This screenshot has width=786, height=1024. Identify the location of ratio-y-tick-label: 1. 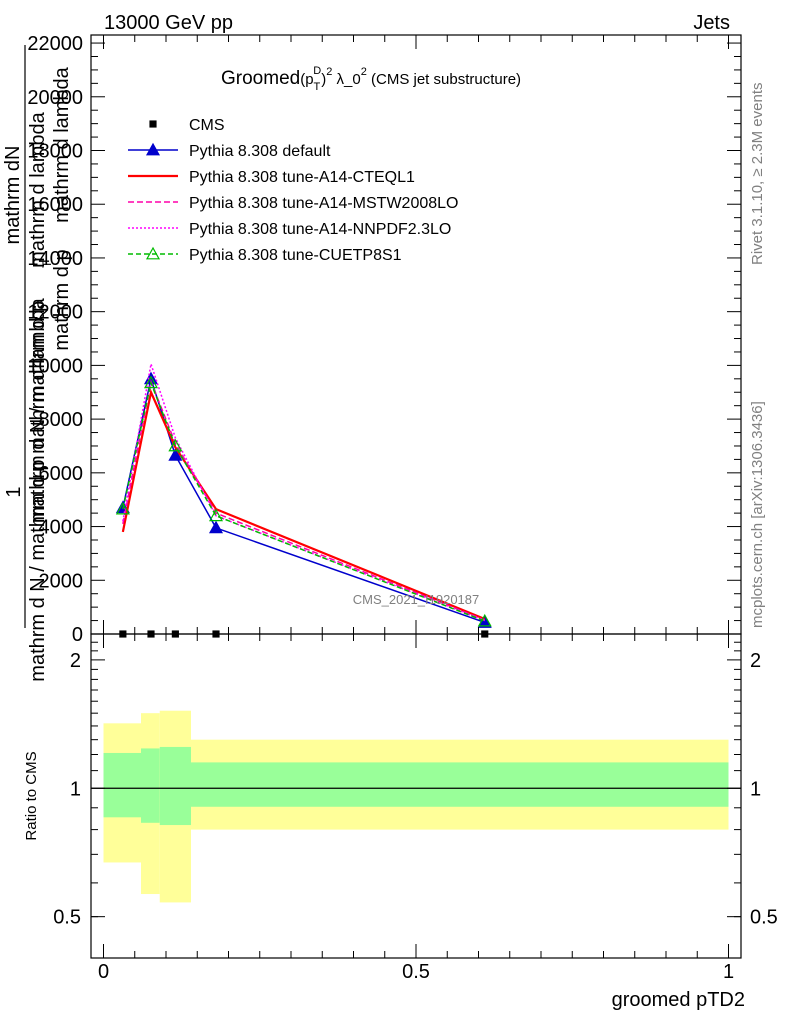
(75, 789).